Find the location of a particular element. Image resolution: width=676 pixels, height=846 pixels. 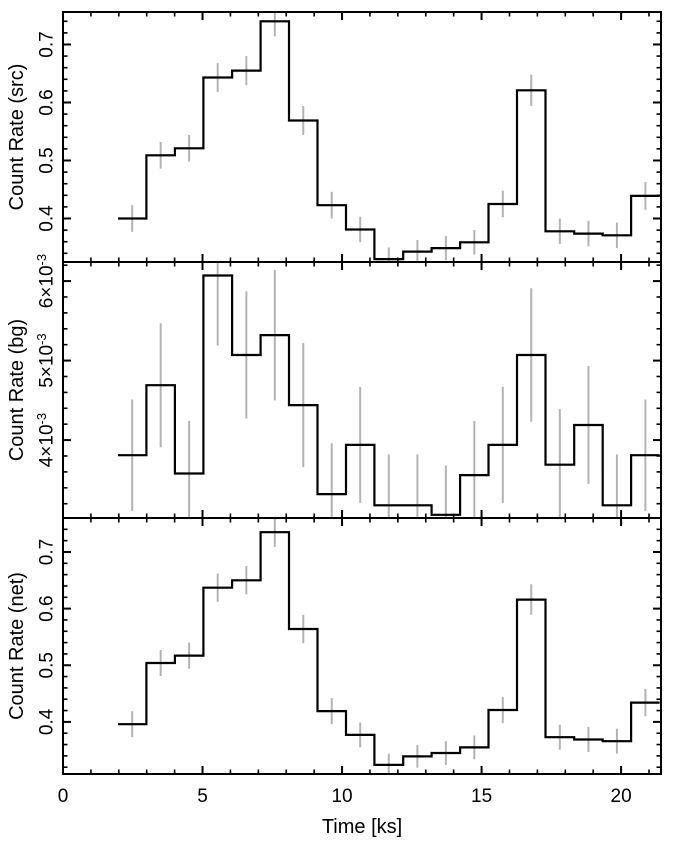

y-tick-label-net: 0.7 is located at coordinates (47, 552).